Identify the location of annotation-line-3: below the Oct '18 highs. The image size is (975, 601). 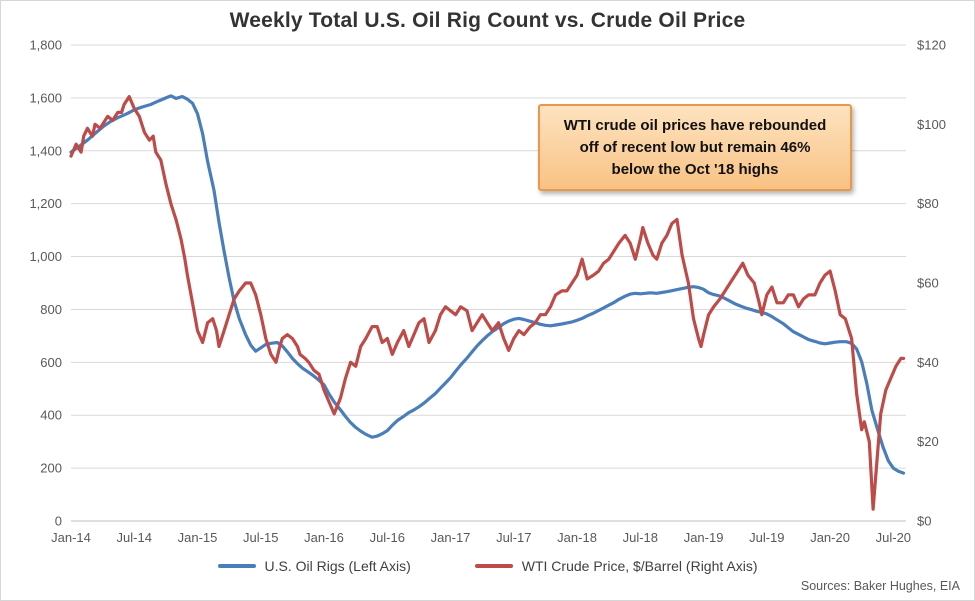
(695, 169).